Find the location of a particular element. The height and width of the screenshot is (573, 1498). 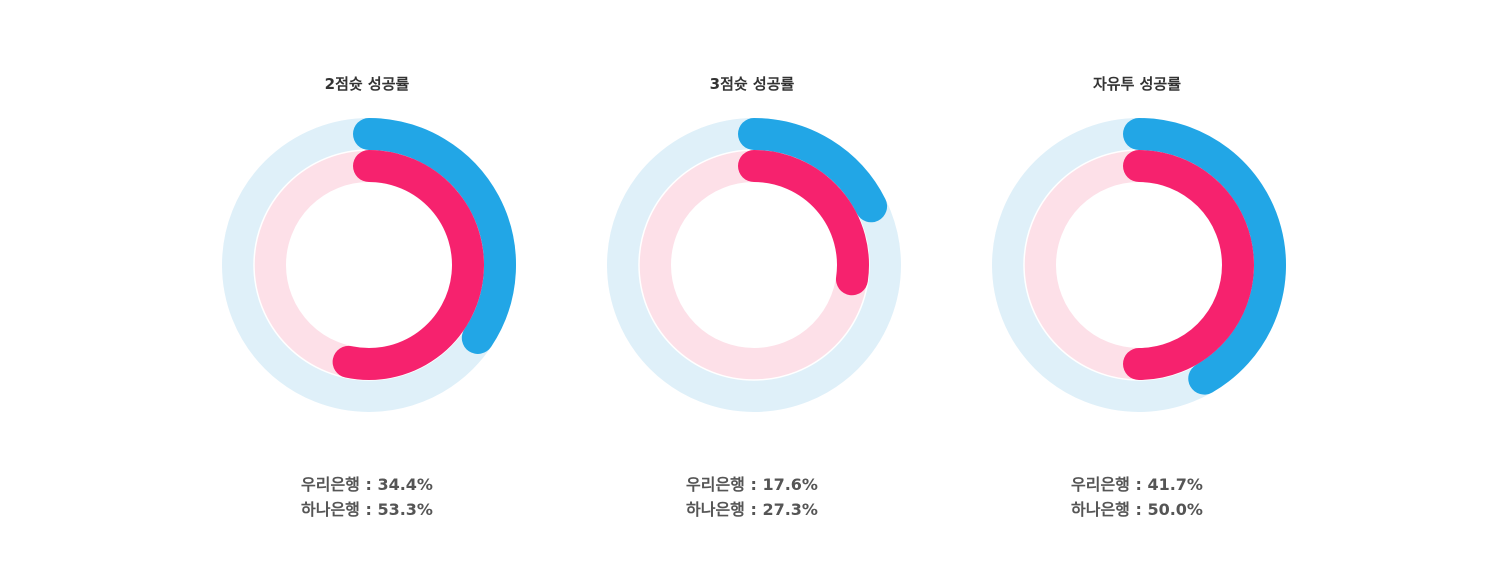

legend-woori: 우리은행 : 41.7% is located at coordinates (1137, 483).